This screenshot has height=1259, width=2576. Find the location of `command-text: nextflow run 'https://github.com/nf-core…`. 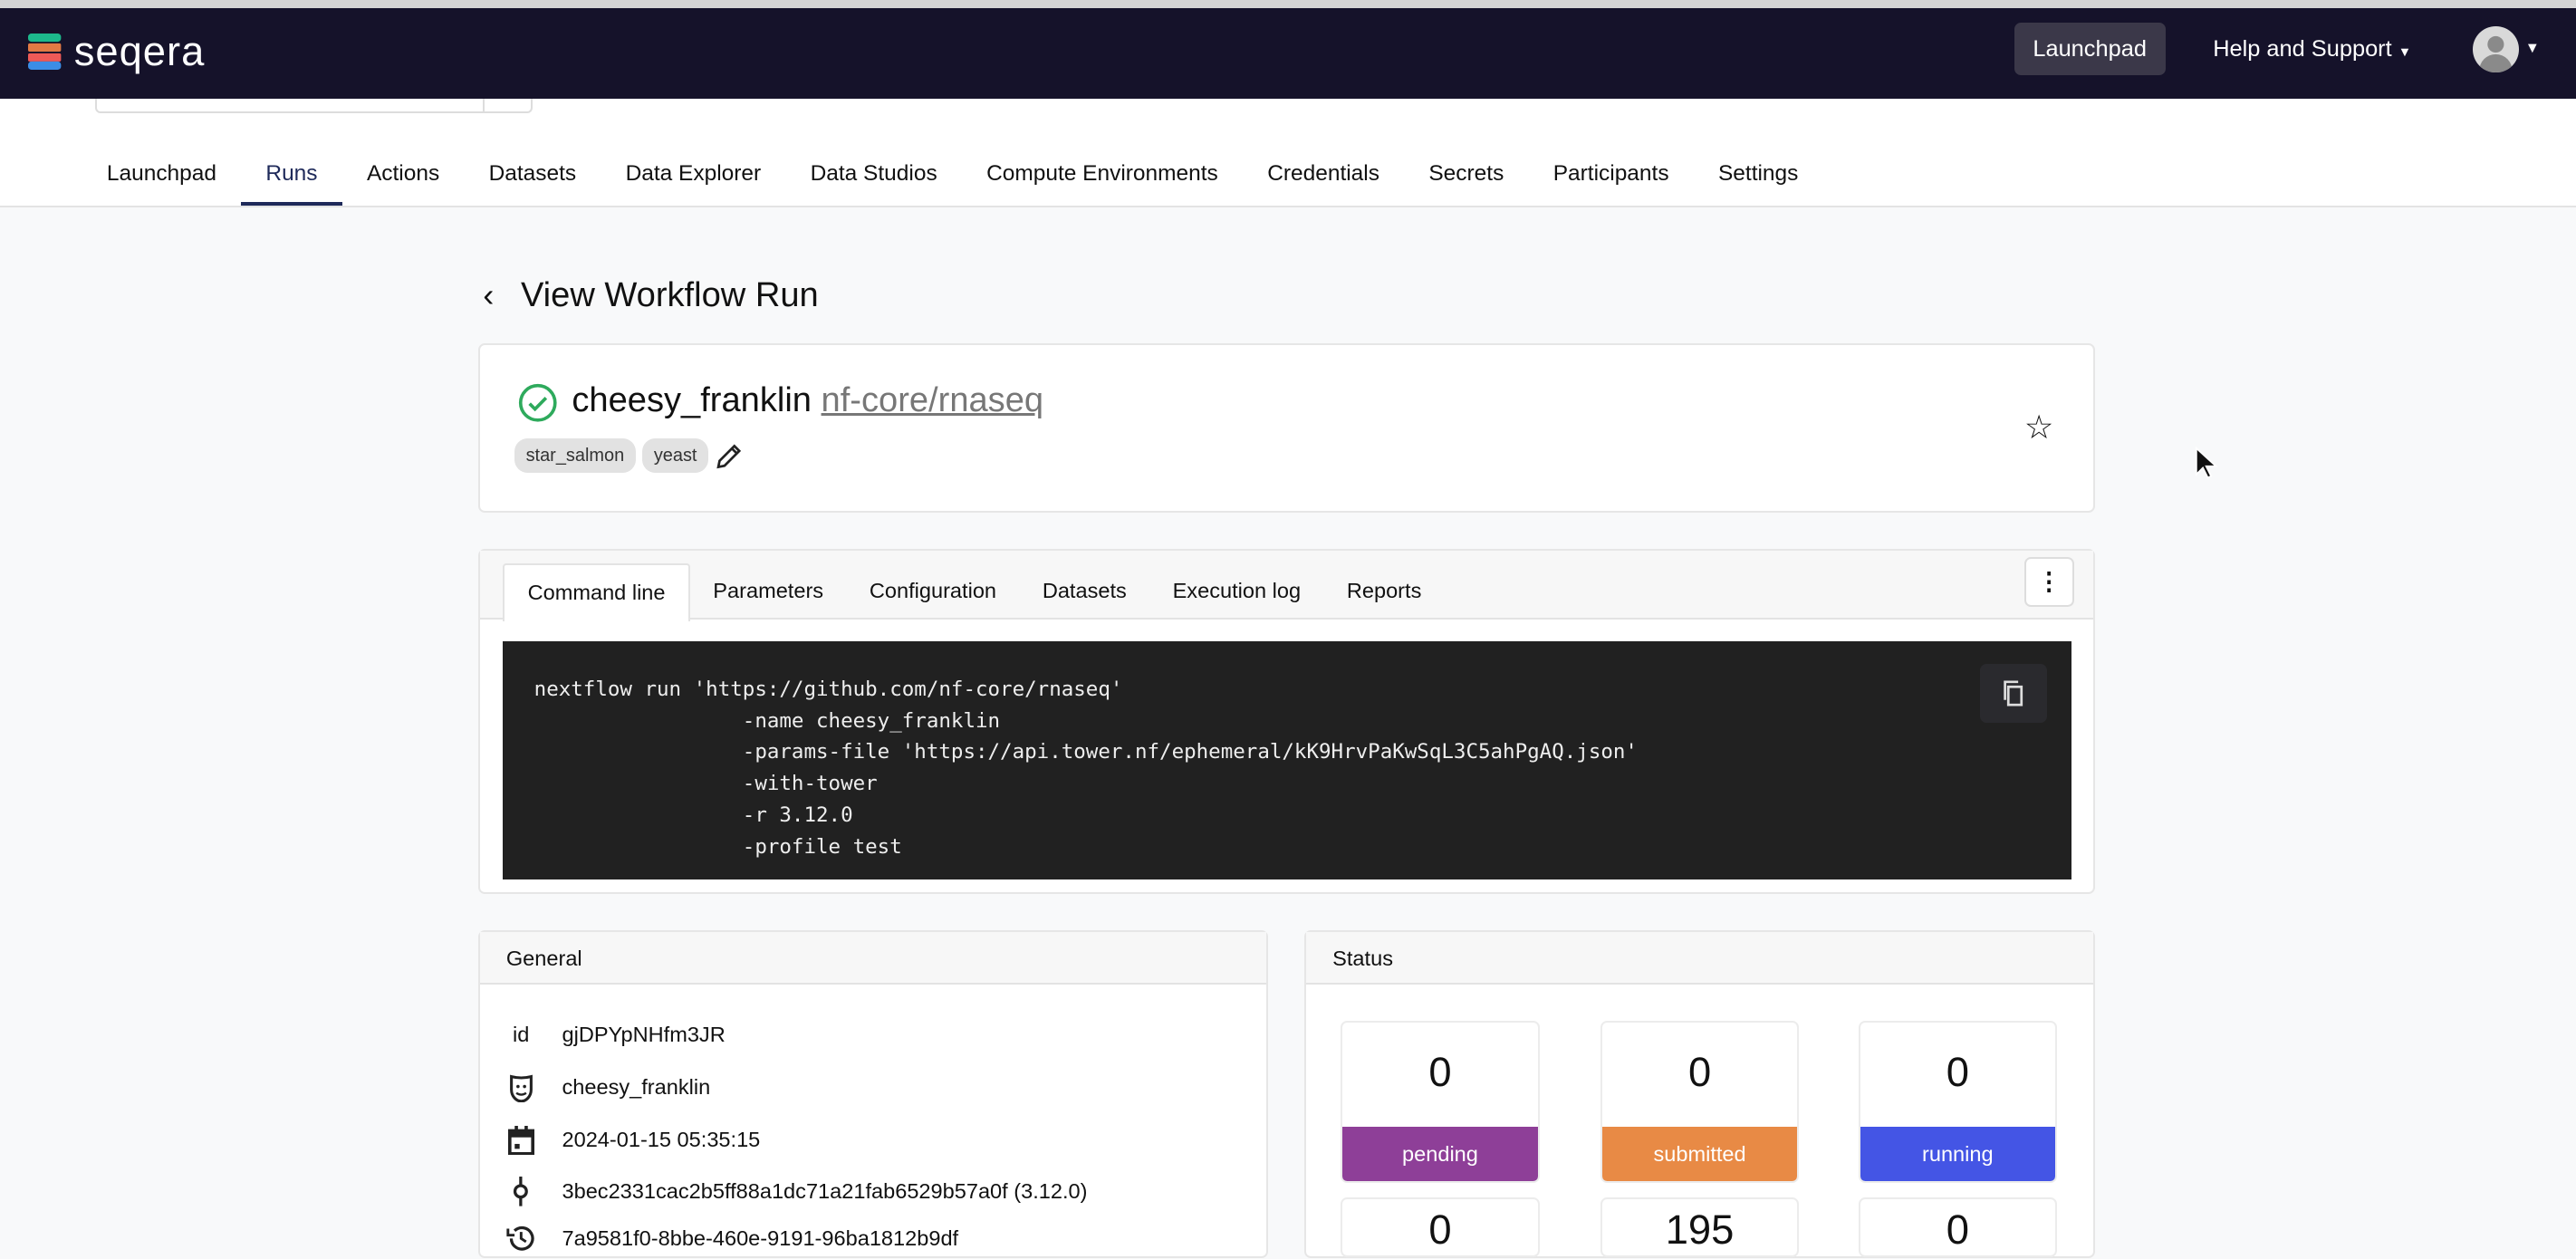

command-text: nextflow run 'https://github.com/nf-core… is located at coordinates (1085, 768).